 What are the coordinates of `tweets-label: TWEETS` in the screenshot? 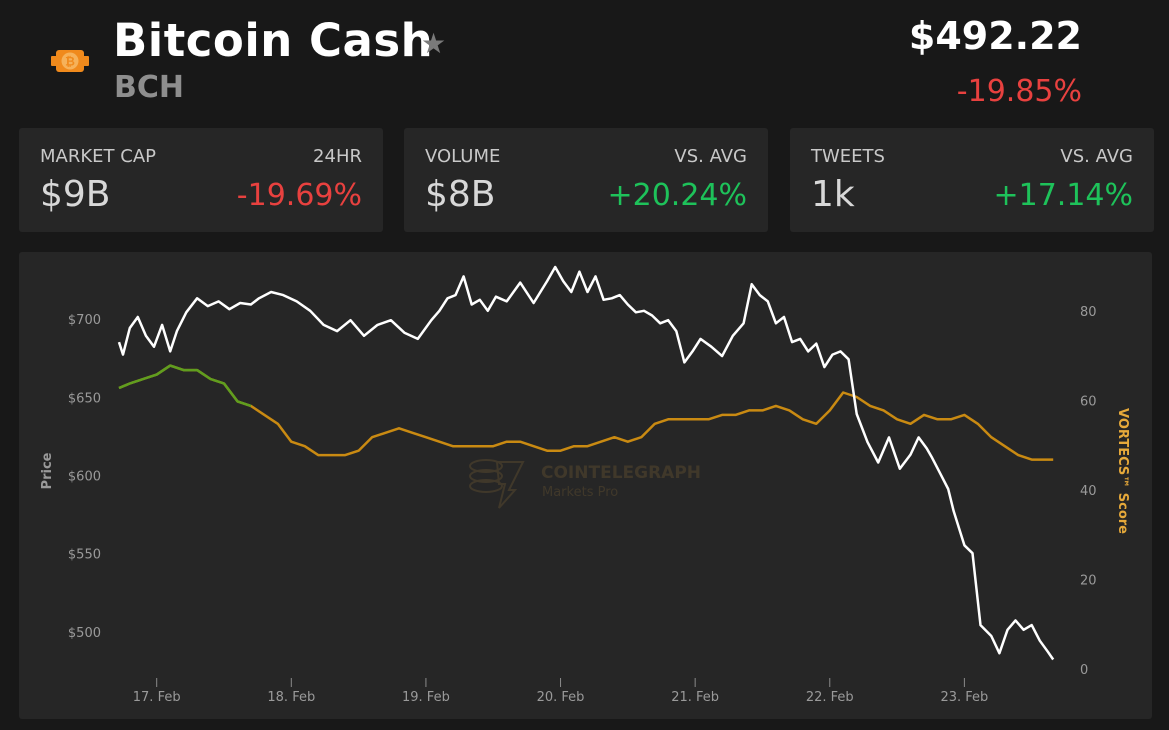 It's located at (848, 156).